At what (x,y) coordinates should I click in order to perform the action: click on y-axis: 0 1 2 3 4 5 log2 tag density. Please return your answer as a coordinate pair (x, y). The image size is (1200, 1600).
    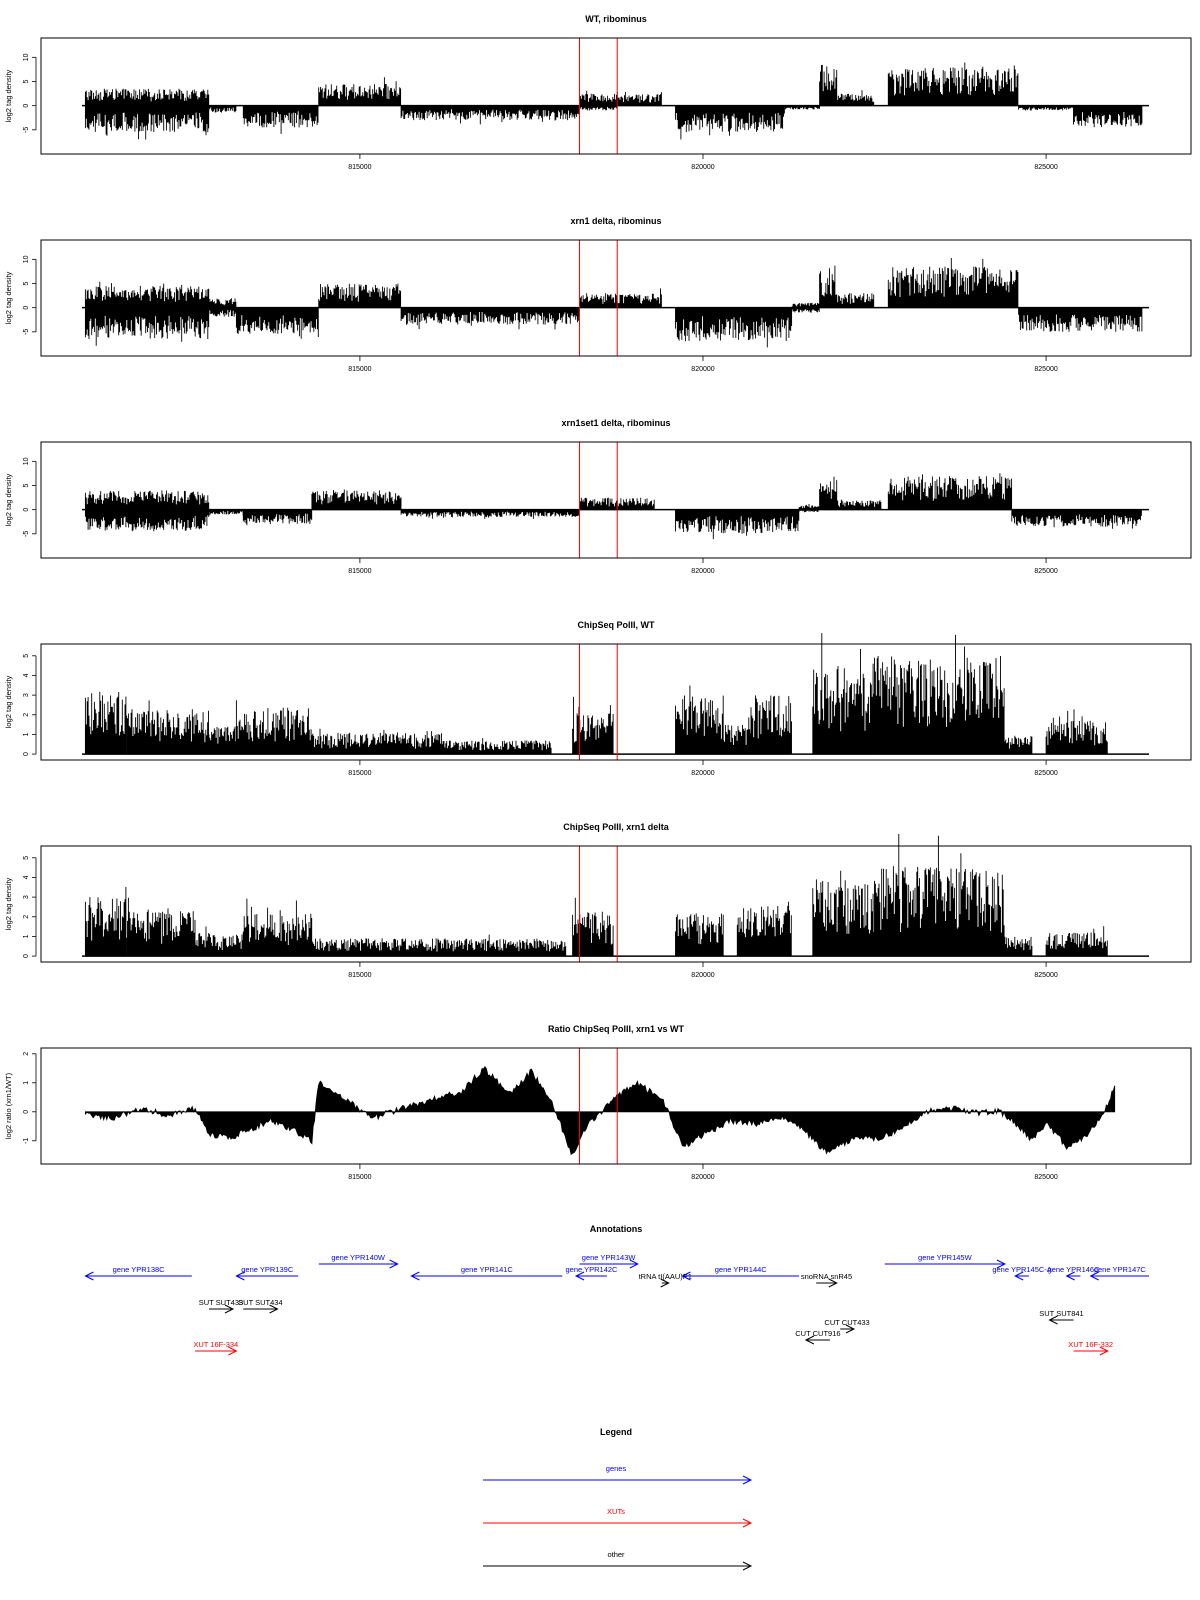
    Looking at the image, I should click on (20, 705).